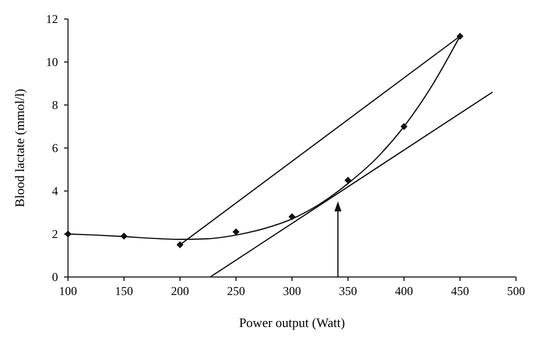  Describe the element at coordinates (55, 277) in the screenshot. I see `y-tick-label: 0` at that location.